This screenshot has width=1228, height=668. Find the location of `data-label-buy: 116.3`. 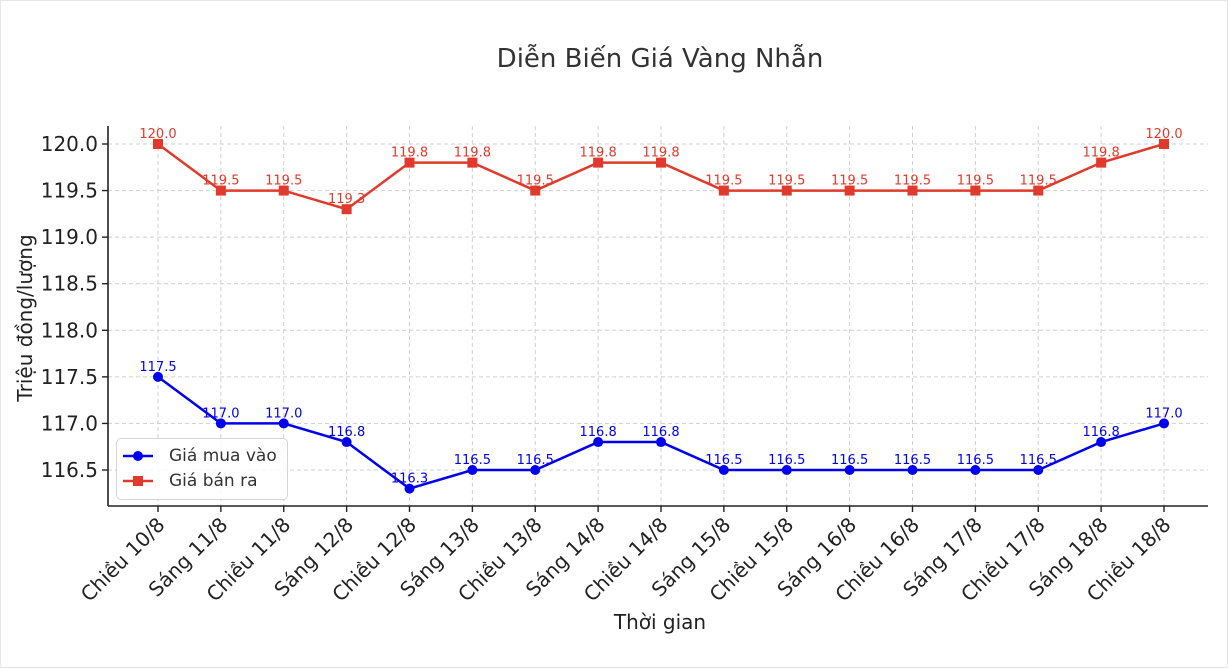

data-label-buy: 116.3 is located at coordinates (409, 479).